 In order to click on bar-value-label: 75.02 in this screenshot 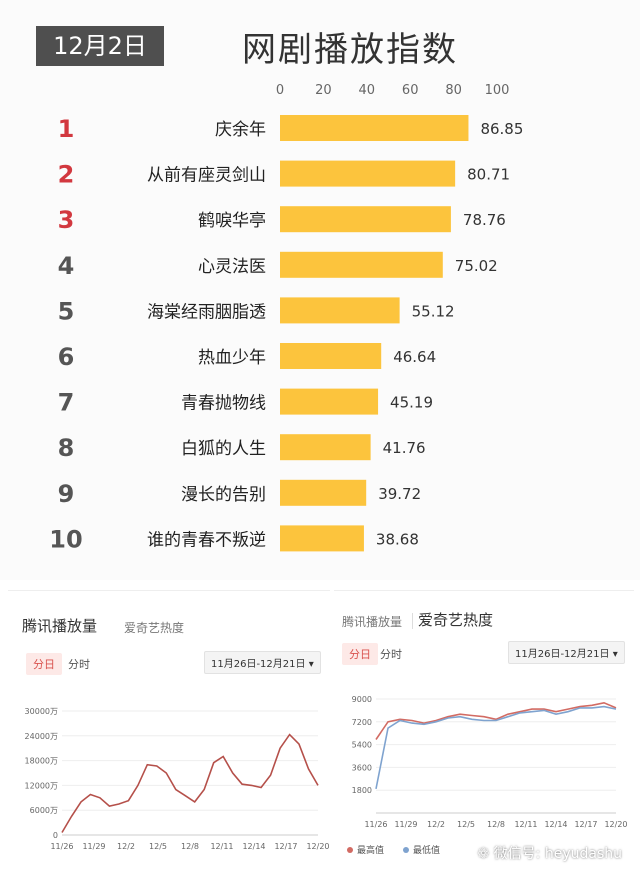, I will do `click(476, 266)`.